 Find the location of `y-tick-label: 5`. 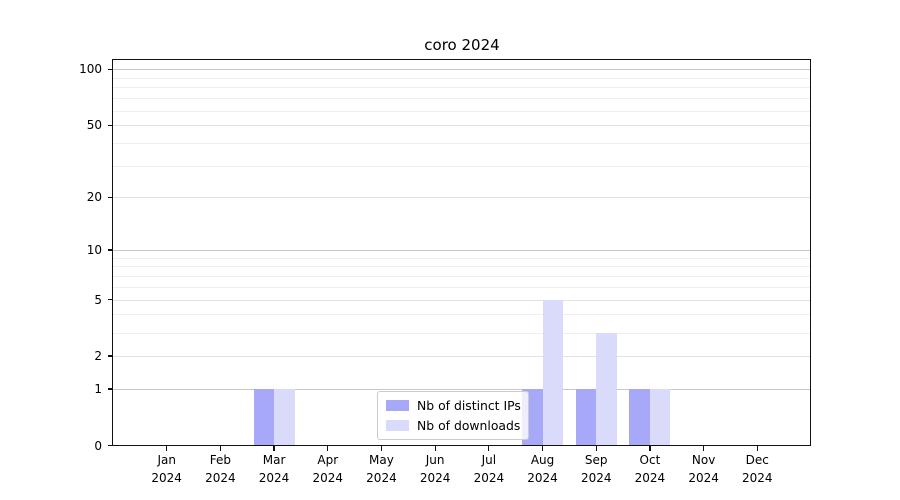

y-tick-label: 5 is located at coordinates (98, 299).